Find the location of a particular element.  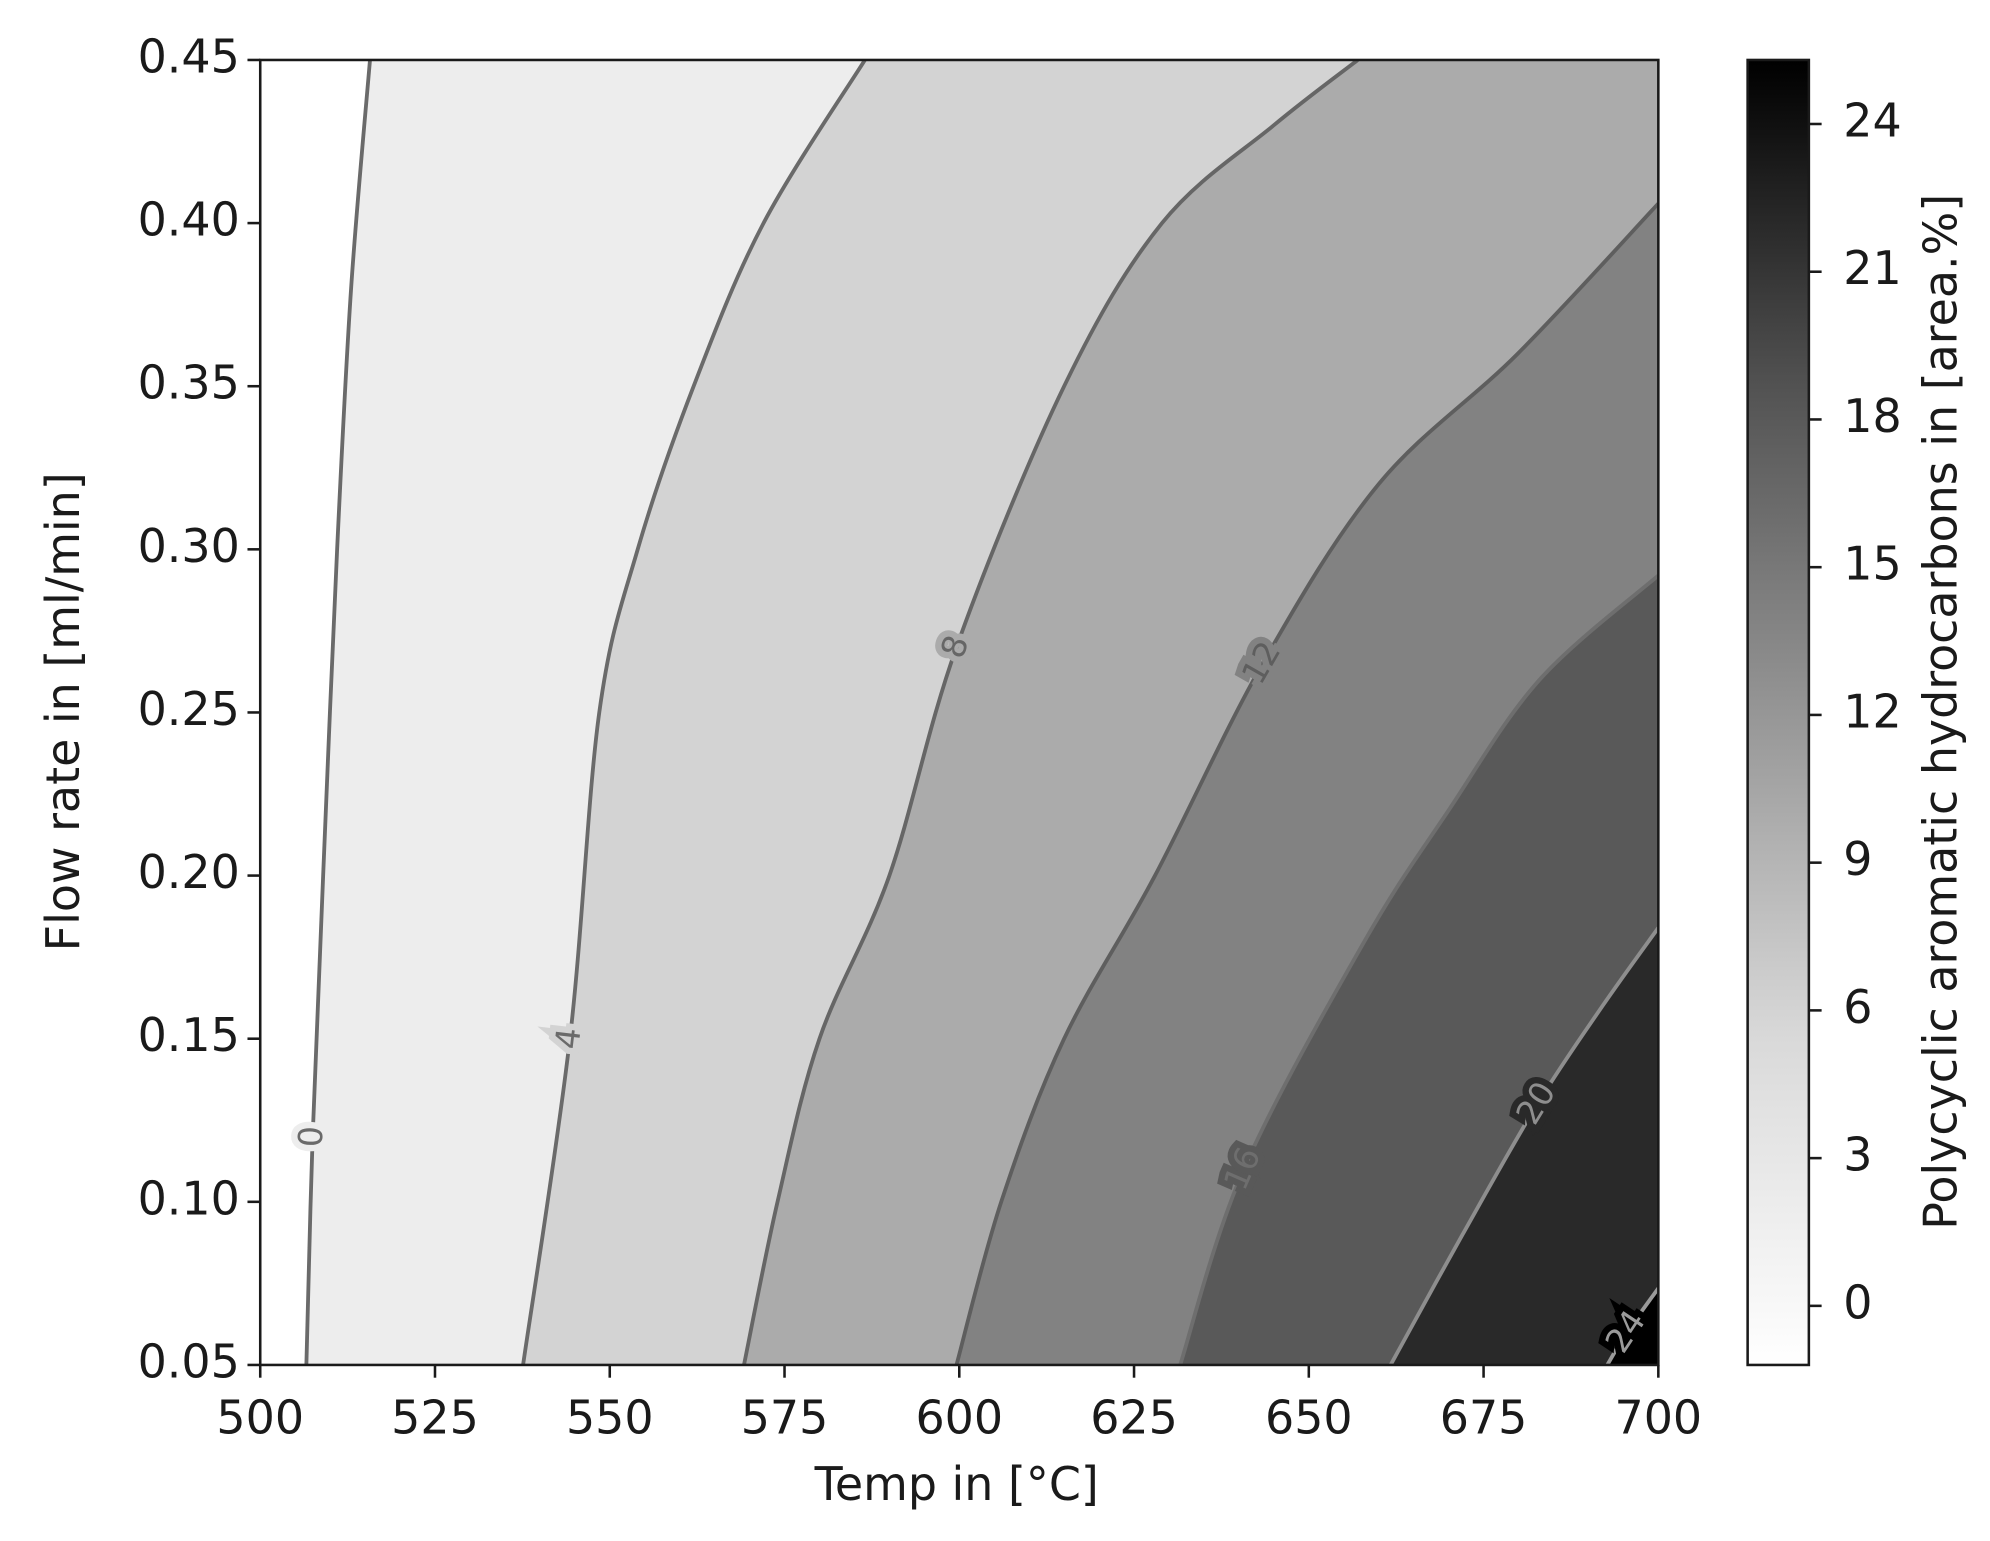

contour-label: 4 is located at coordinates (567, 1038).